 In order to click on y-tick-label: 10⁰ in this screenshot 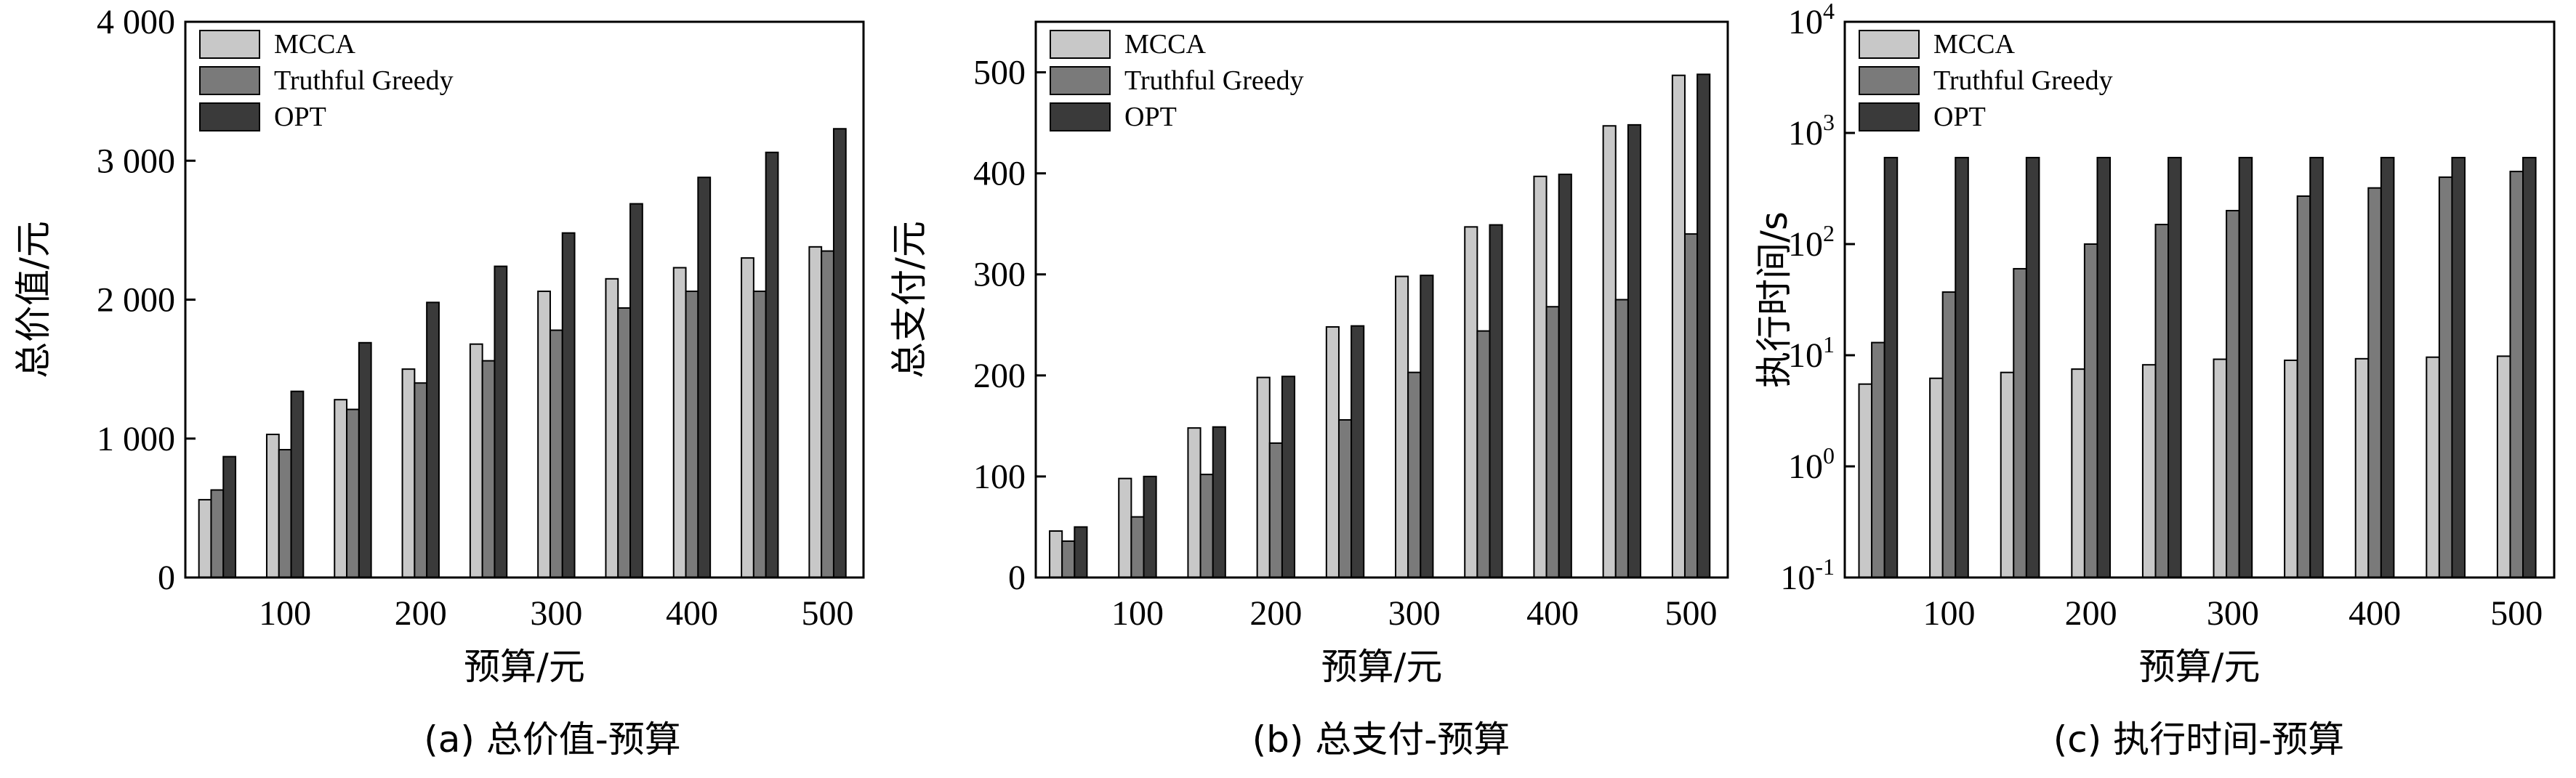, I will do `click(1811, 464)`.